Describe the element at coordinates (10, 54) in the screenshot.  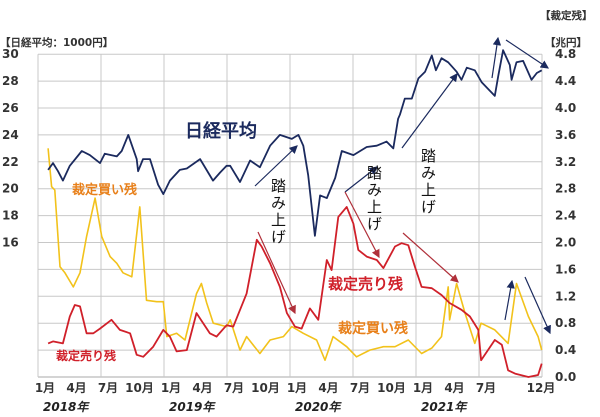
I see `left-tick-label: 30` at that location.